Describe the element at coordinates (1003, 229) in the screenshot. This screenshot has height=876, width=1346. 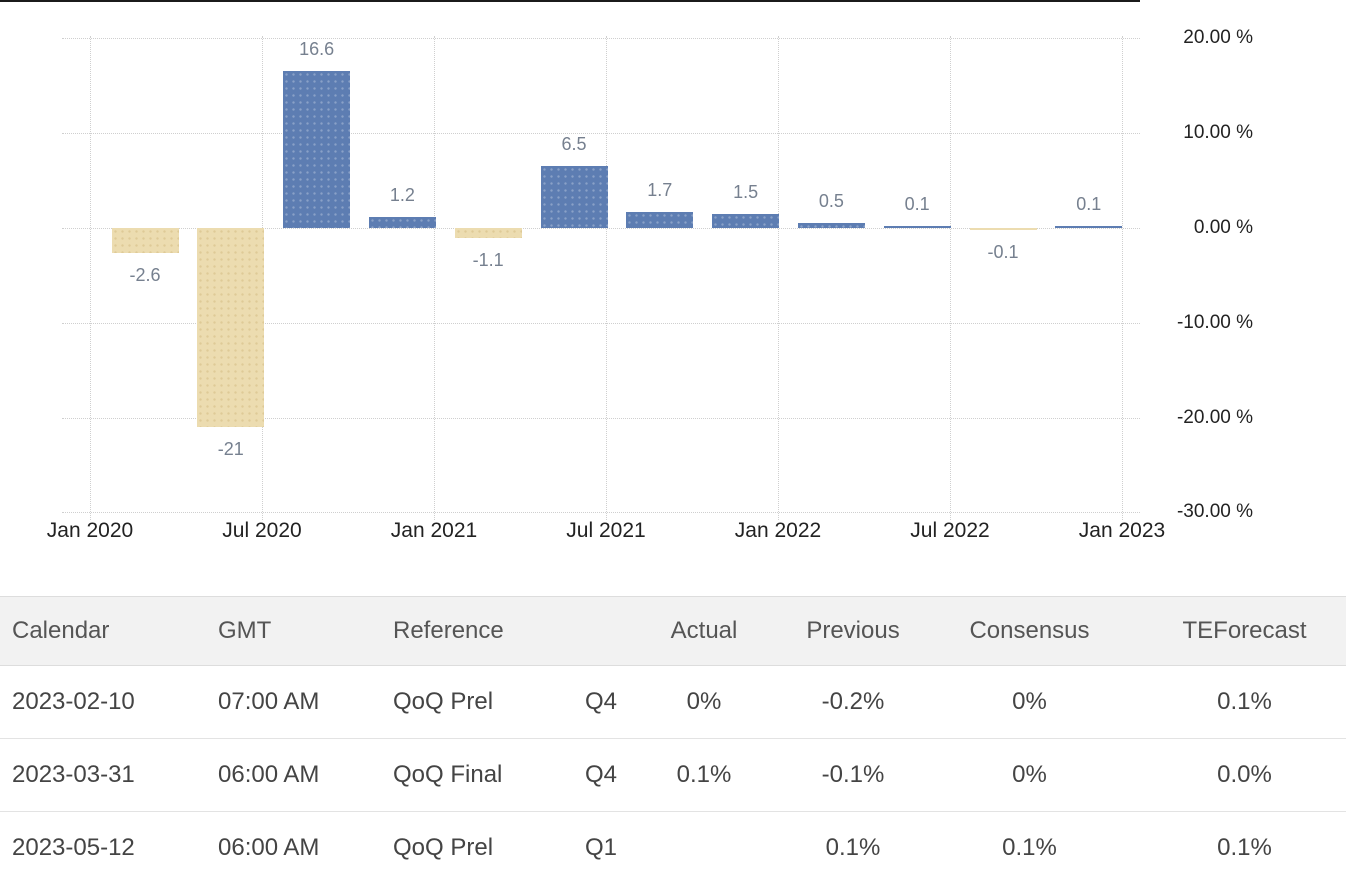
I see `chart-bar-q3-2022` at that location.